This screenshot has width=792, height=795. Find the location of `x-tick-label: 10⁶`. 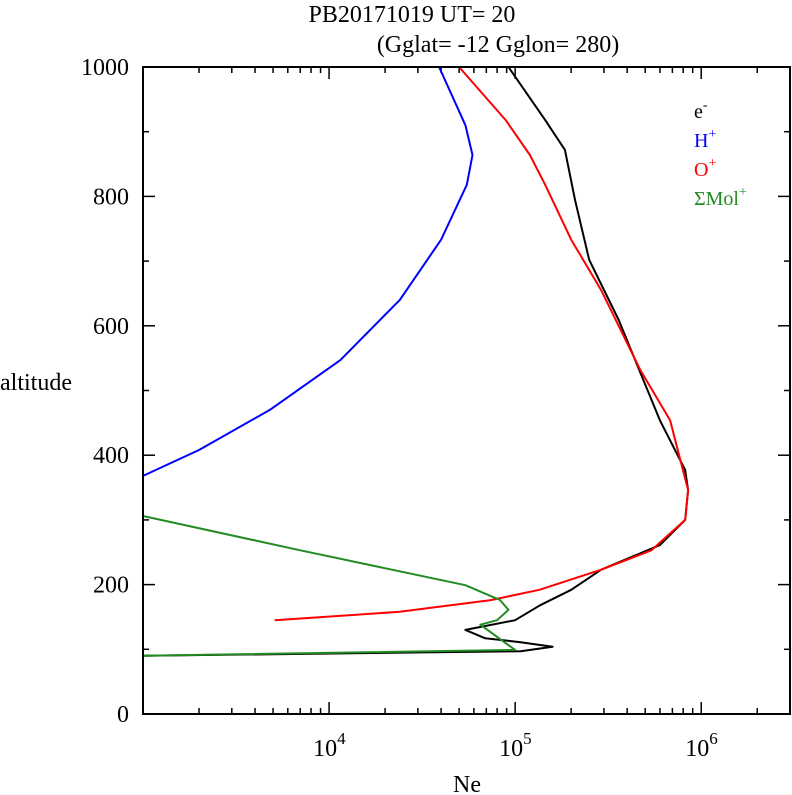

x-tick-label: 10⁶ is located at coordinates (701, 745).